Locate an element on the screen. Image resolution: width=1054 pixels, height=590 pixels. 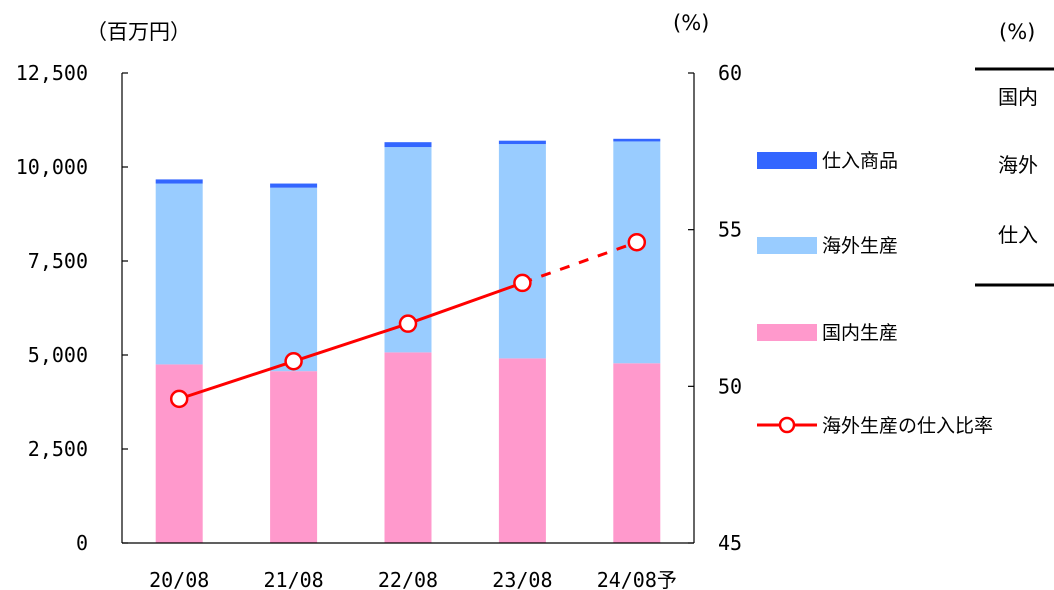
right-tick-label: 45 is located at coordinates (730, 543).